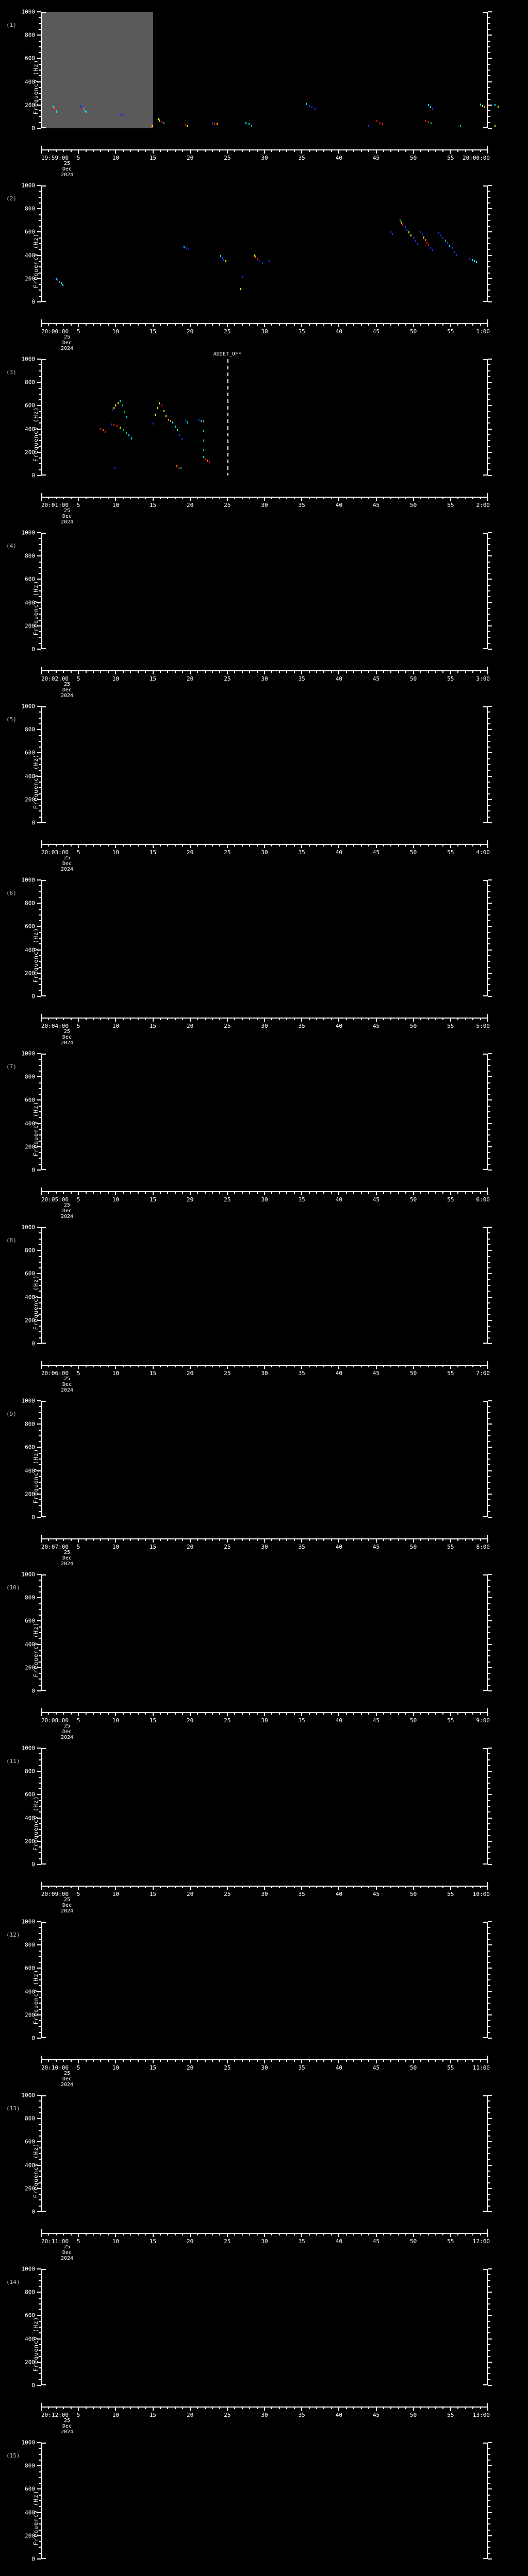  What do you see at coordinates (13, 1587) in the screenshot?
I see `panel-number: (10)` at bounding box center [13, 1587].